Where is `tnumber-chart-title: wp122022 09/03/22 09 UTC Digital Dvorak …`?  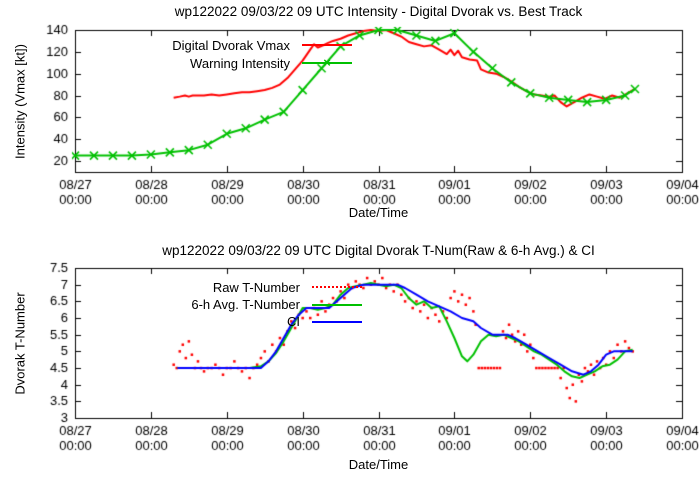
tnumber-chart-title: wp122022 09/03/22 09 UTC Digital Dvorak … is located at coordinates (378, 250).